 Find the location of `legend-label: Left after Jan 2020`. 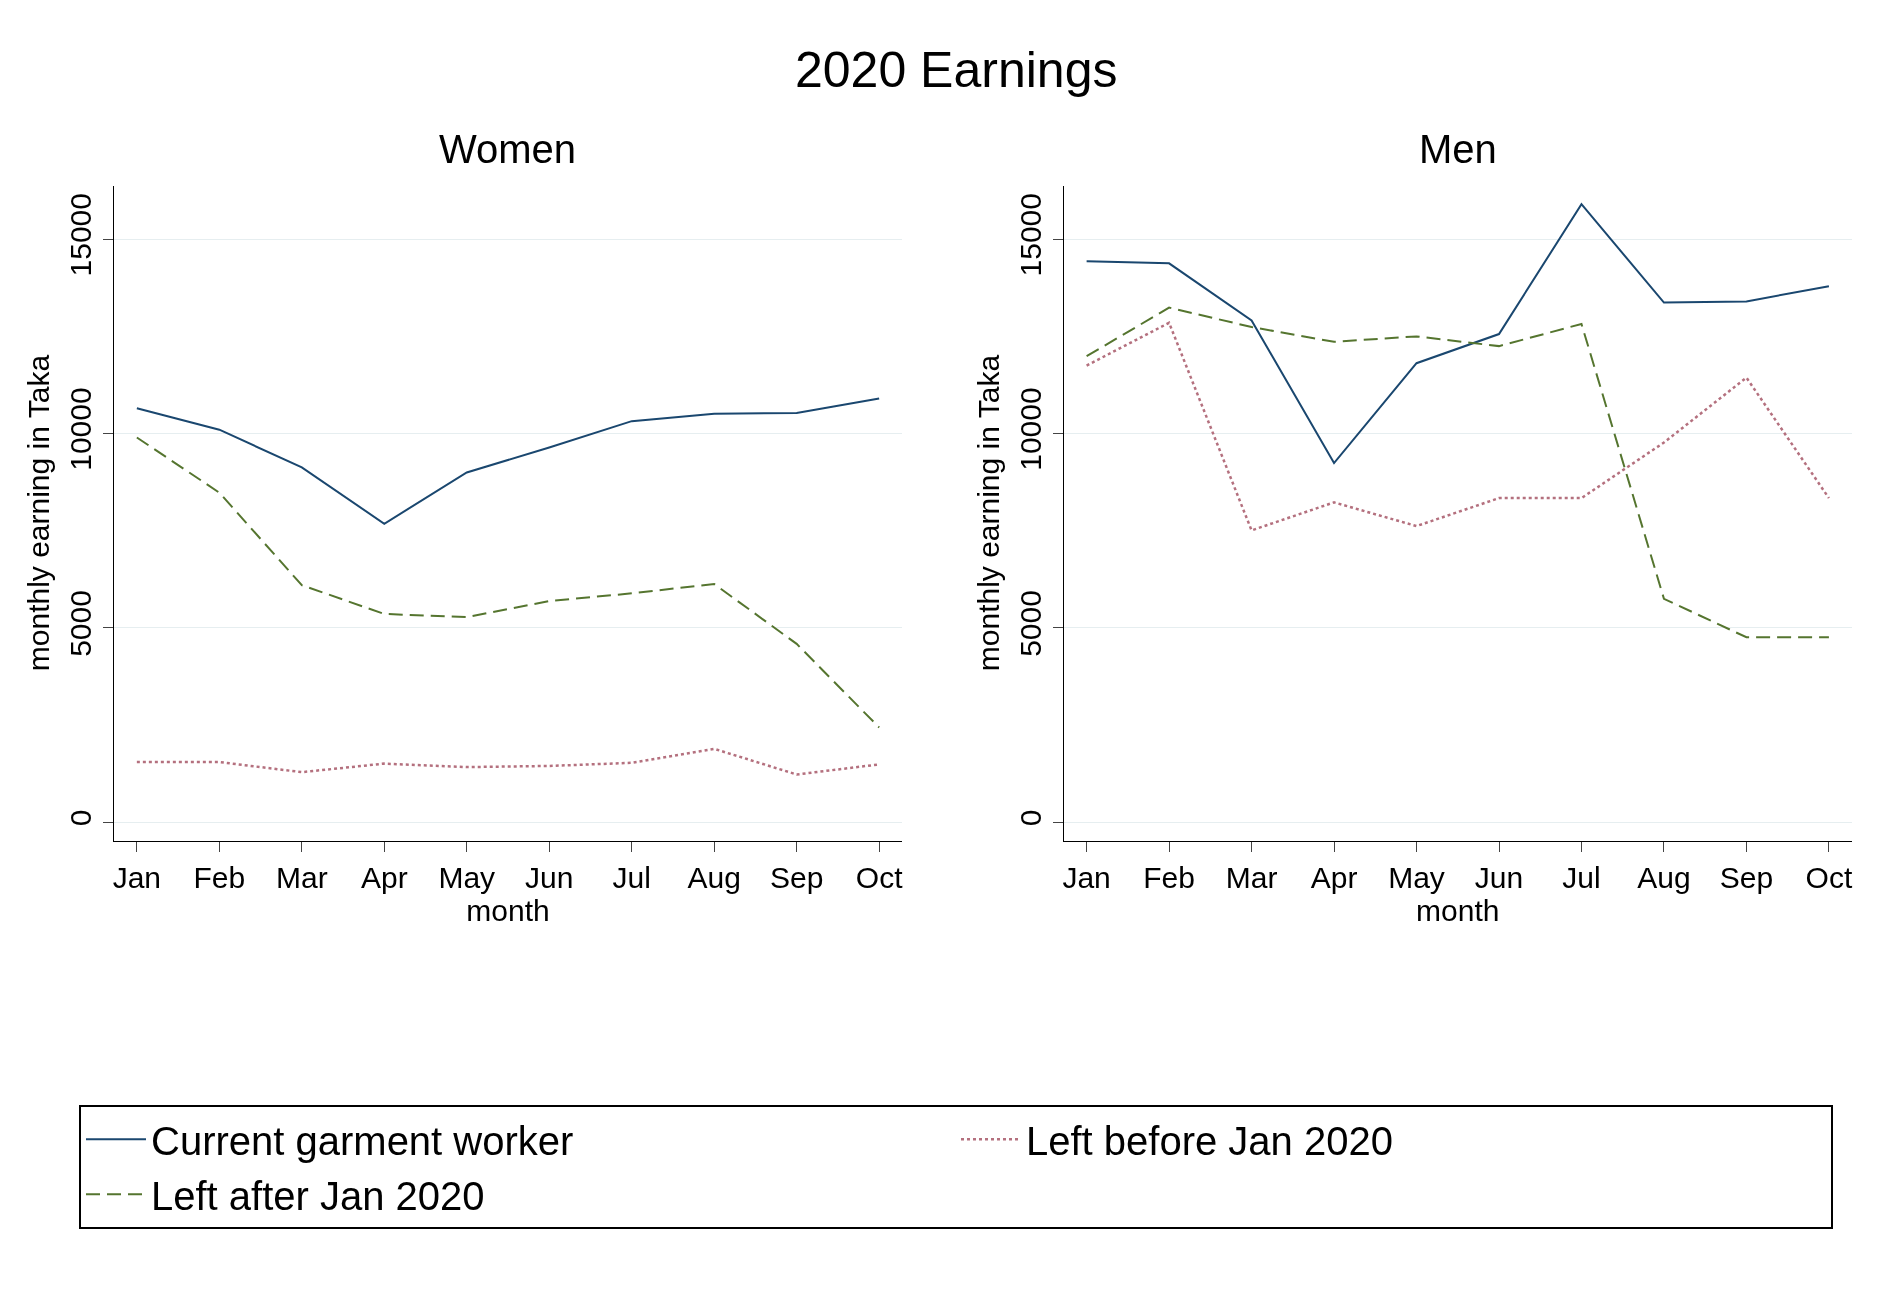

legend-label: Left after Jan 2020 is located at coordinates (318, 1195).